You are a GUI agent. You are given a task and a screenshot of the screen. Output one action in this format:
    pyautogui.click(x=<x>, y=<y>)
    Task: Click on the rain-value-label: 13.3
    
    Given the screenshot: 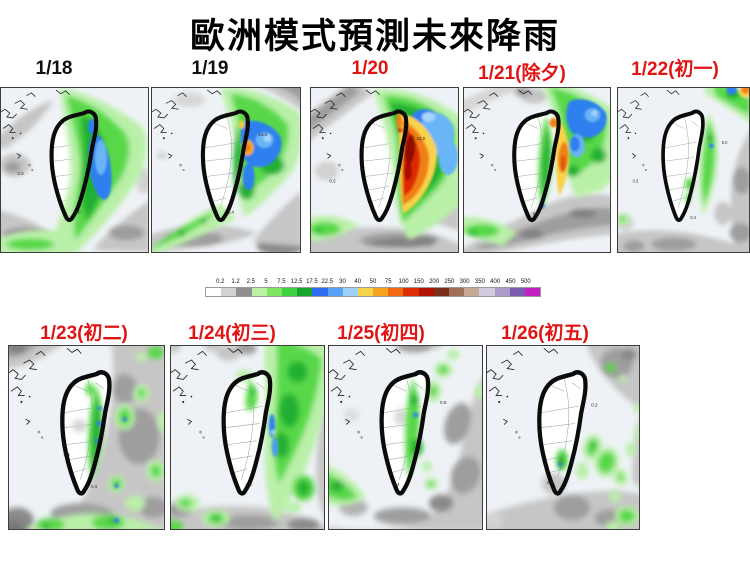 What is the action you would take?
    pyautogui.click(x=262, y=134)
    